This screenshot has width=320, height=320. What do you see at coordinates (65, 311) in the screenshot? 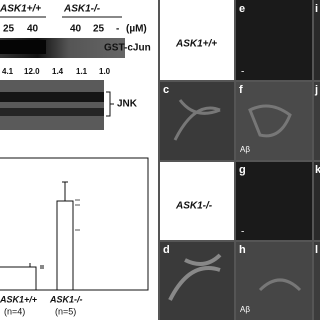
I see `group-n: (n=5)` at bounding box center [65, 311].